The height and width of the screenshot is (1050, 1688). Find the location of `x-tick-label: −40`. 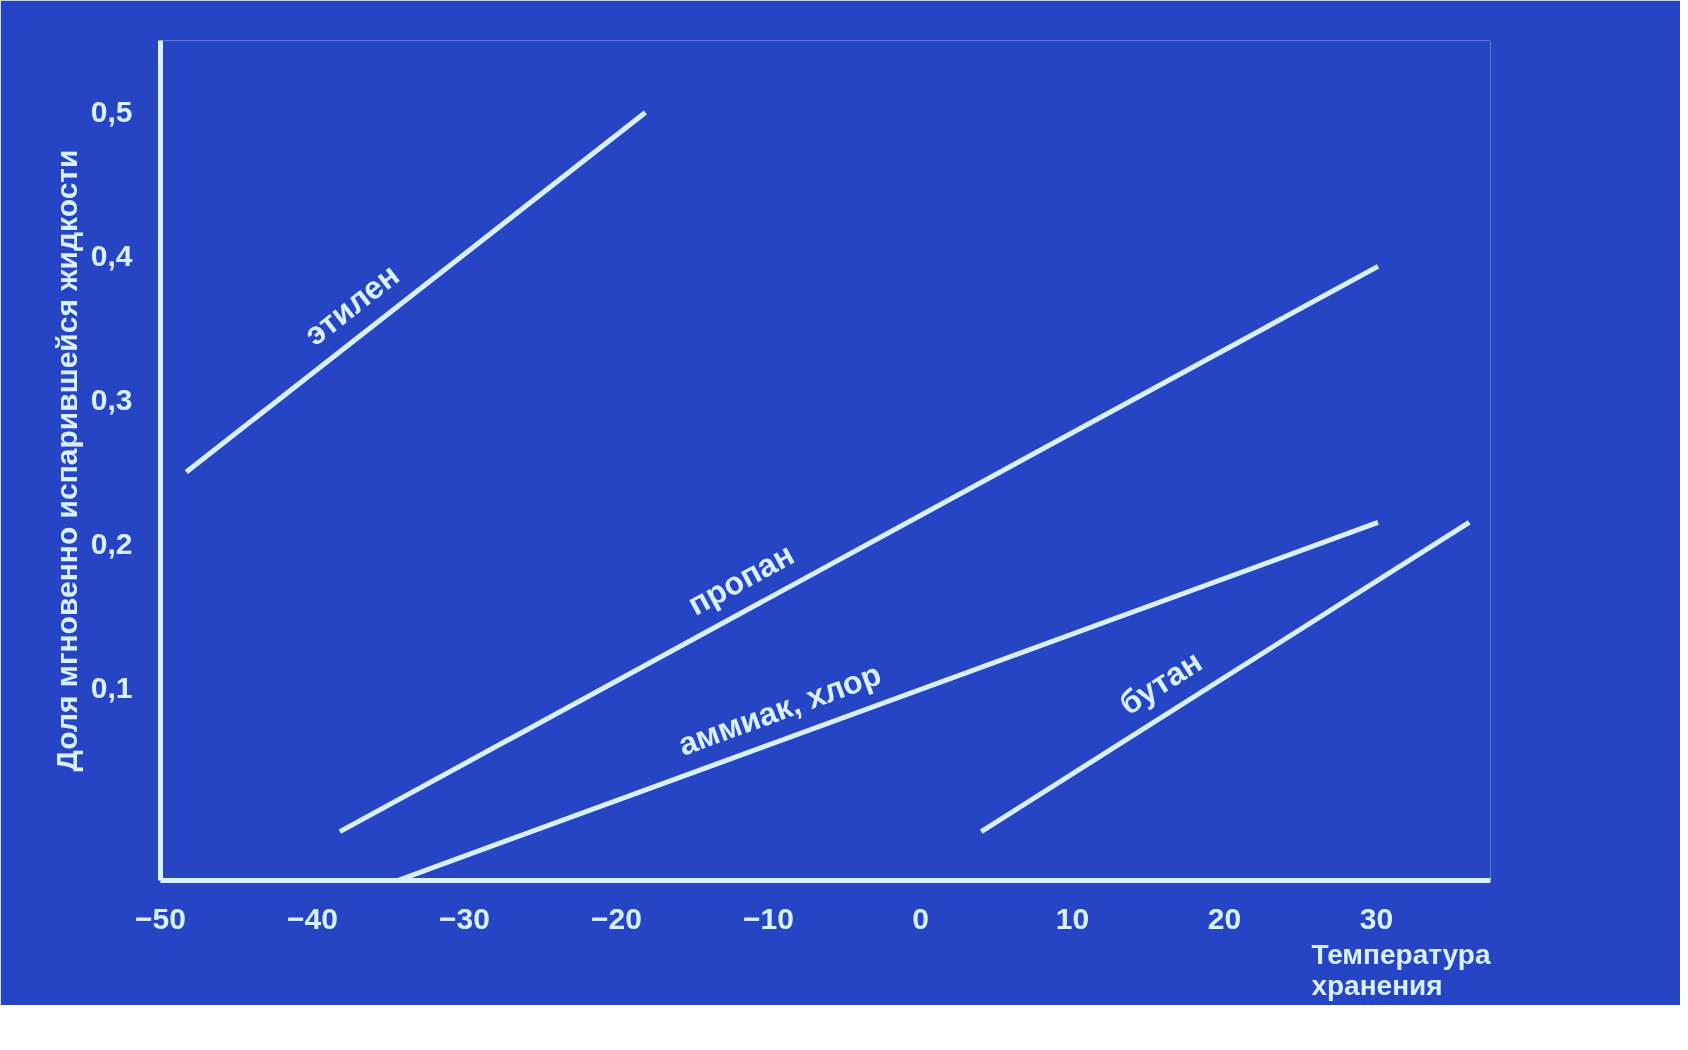

x-tick-label: −40 is located at coordinates (312, 918).